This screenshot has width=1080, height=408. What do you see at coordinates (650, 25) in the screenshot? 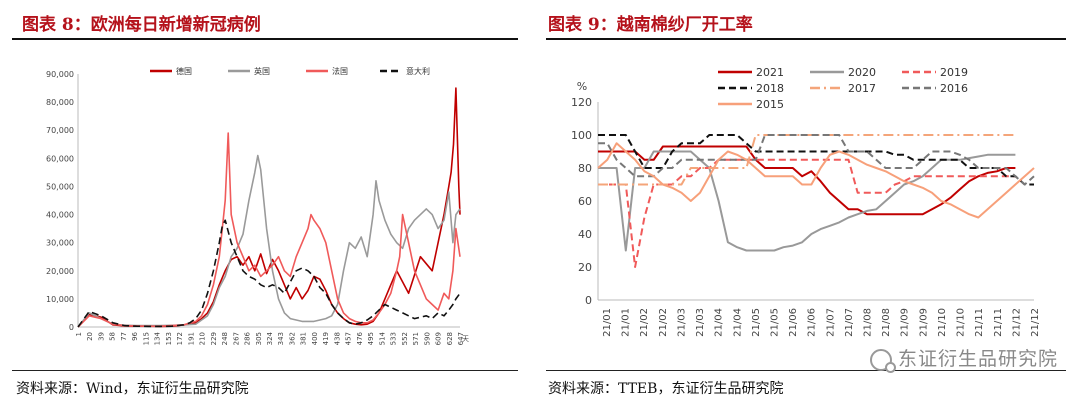
I see `figure-9-title: 图表 9：越南棉纱厂开工率` at bounding box center [650, 25].